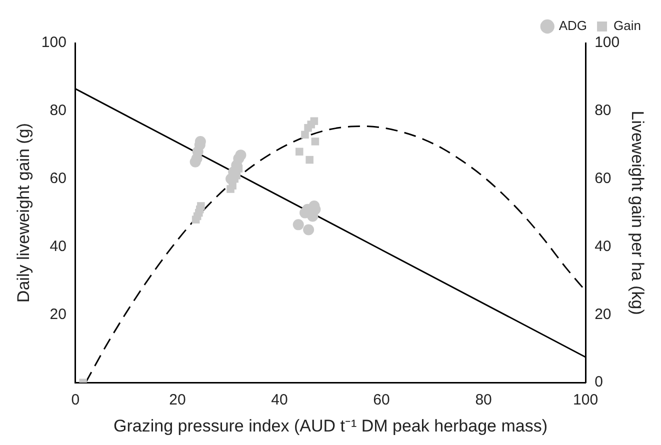 This screenshot has height=445, width=661. Describe the element at coordinates (58, 111) in the screenshot. I see `y-tick-label: 80` at that location.